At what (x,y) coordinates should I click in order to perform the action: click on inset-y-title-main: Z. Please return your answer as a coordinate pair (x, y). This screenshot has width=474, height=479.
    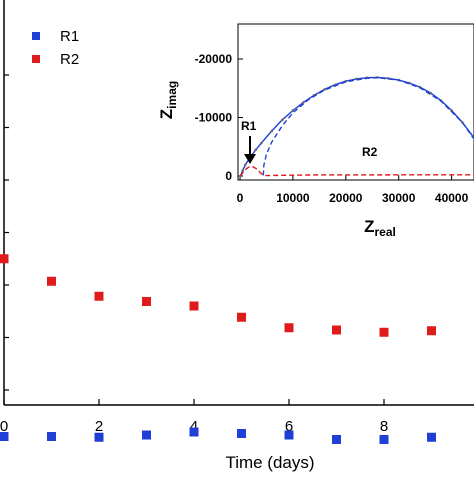
    Looking at the image, I should click on (166, 114).